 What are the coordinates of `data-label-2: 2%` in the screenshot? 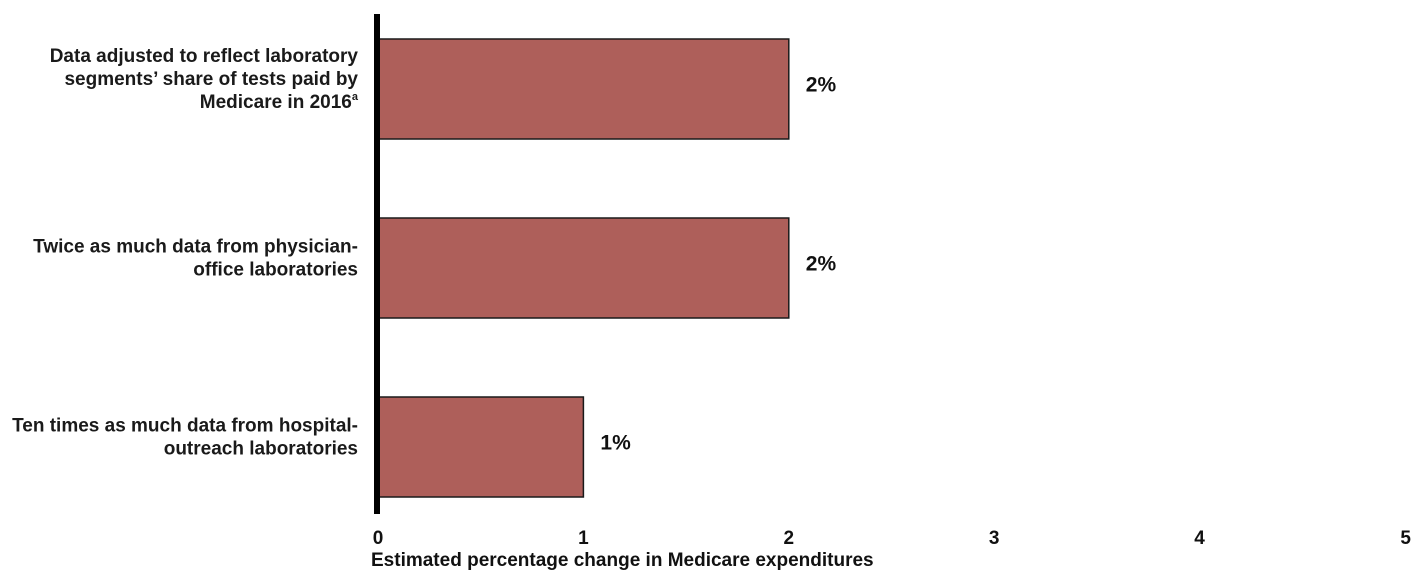 It's located at (821, 264).